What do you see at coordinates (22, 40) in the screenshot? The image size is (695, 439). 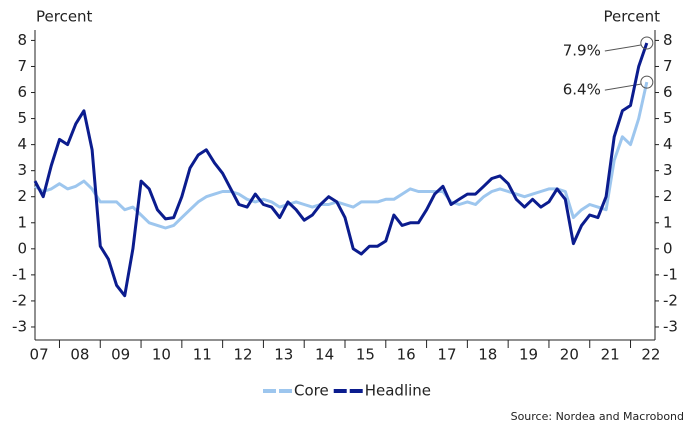 I see `y-tick-label: 8` at bounding box center [22, 40].